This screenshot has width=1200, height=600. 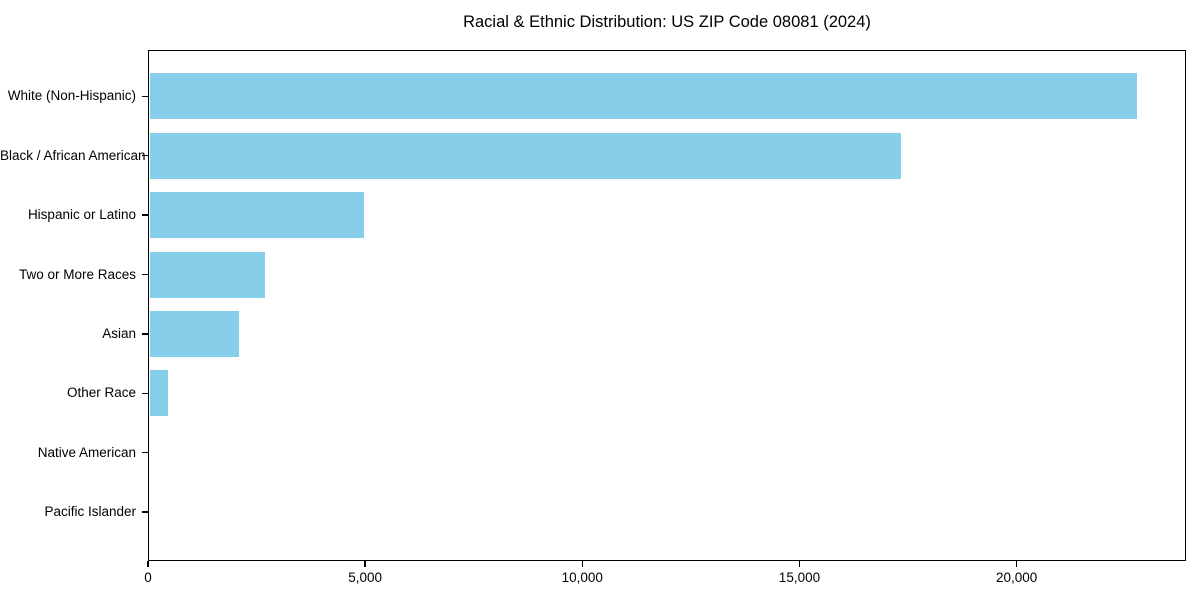 What do you see at coordinates (1016, 577) in the screenshot?
I see `x-tick-label: 20,000` at bounding box center [1016, 577].